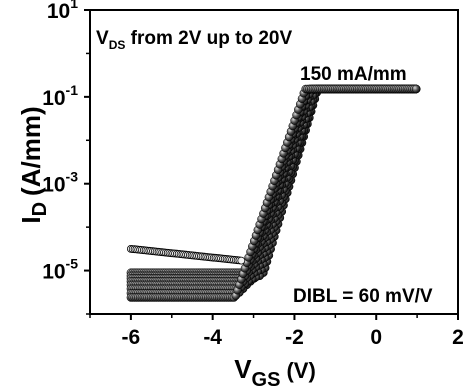 The width and height of the screenshot is (465, 392). Describe the element at coordinates (353, 74) in the screenshot. I see `max-current-annotation: 150 mA/mm` at that location.